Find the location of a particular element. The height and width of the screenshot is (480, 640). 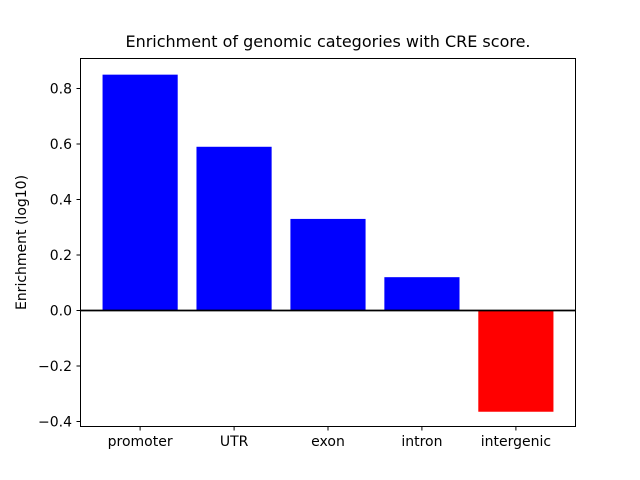

y-tick-label: 0.2 is located at coordinates (61, 256).